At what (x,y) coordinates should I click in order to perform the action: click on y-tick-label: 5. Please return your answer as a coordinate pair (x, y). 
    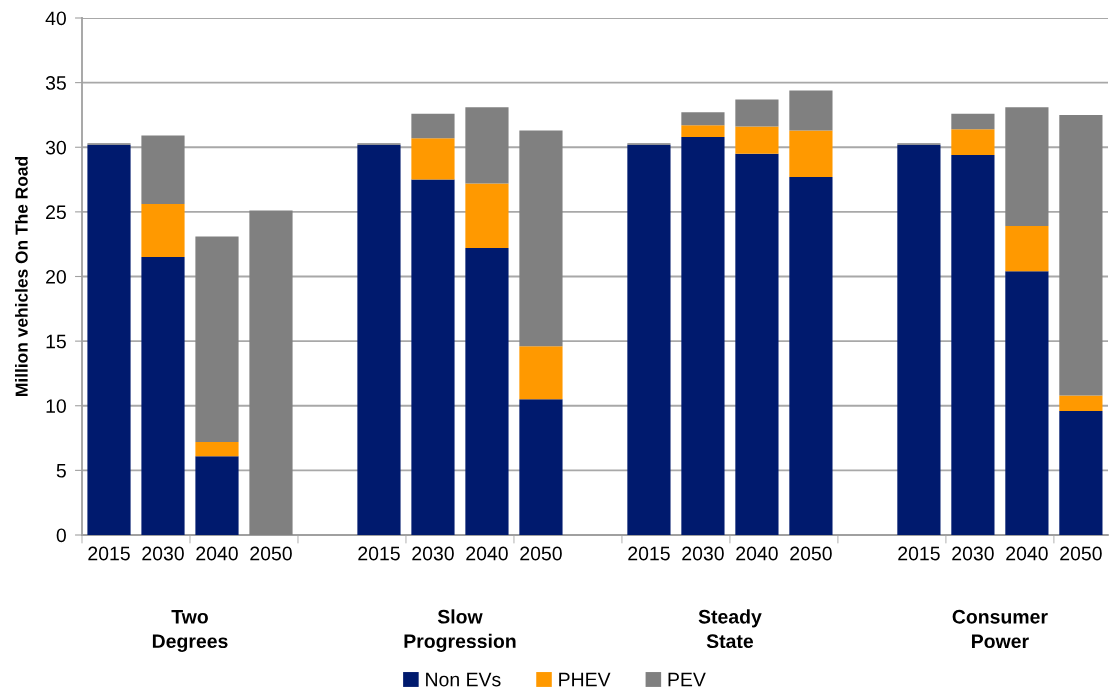
    Looking at the image, I should click on (61, 471).